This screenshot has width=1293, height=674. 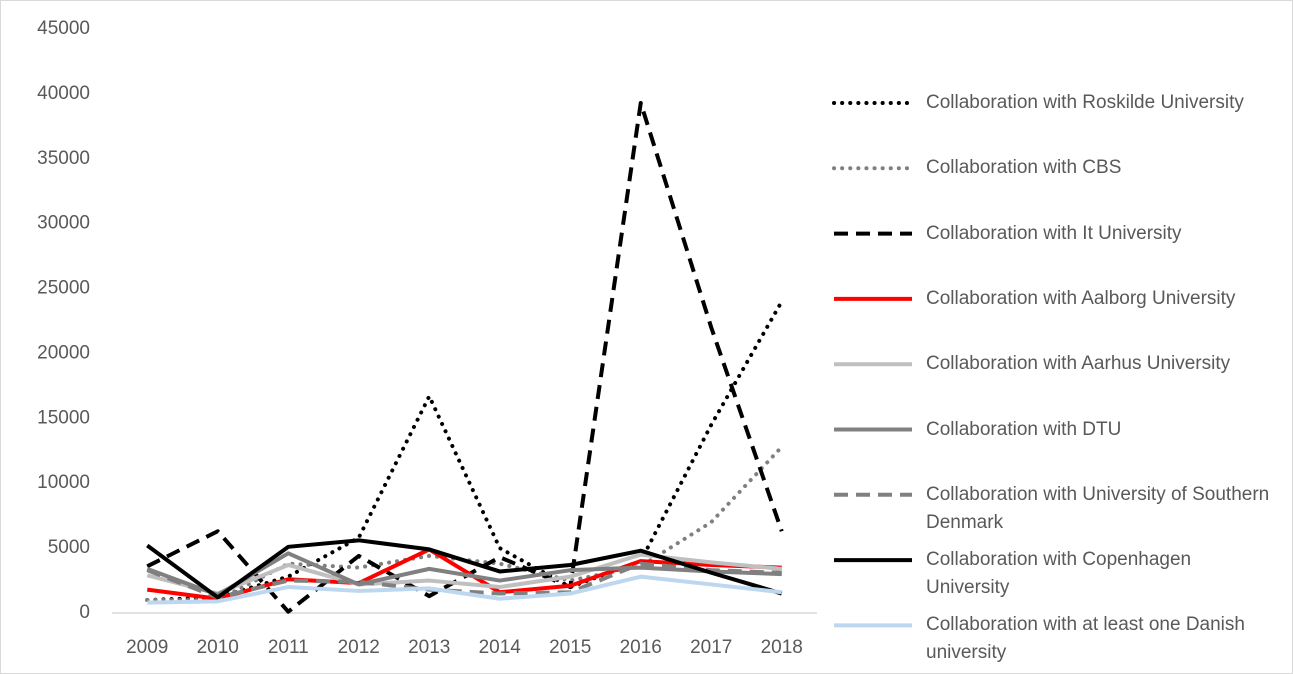 I want to click on legend-item: Collaboration with Copenhagen University, so click(x=1059, y=574).